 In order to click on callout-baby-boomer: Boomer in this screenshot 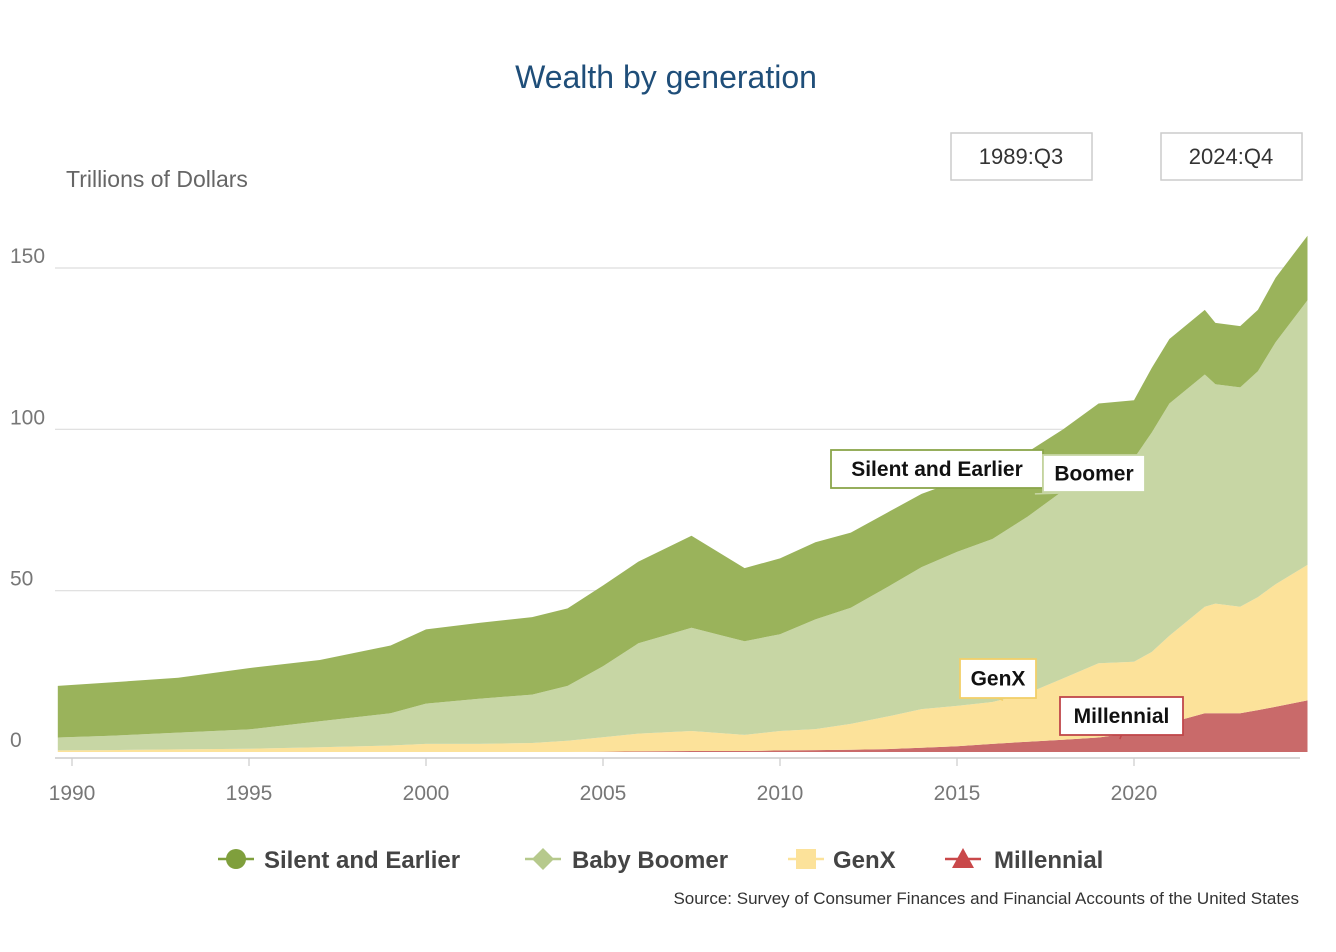, I will do `click(1090, 474)`.